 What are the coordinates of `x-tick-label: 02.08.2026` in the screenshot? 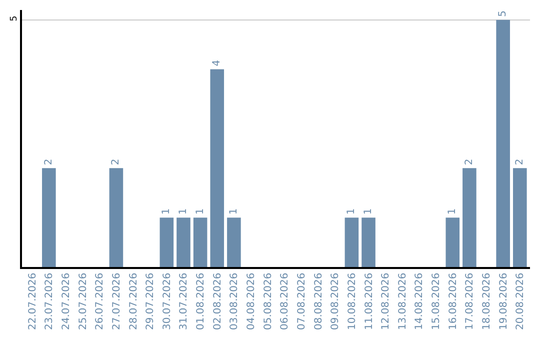 It's located at (218, 301).